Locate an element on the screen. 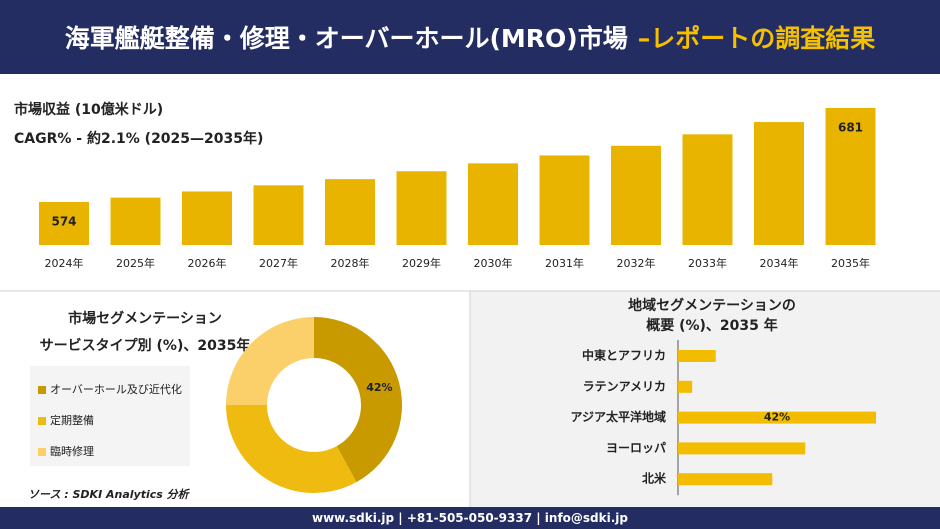  chart-subtitle: 概要 (%)、2035 年 is located at coordinates (712, 325).